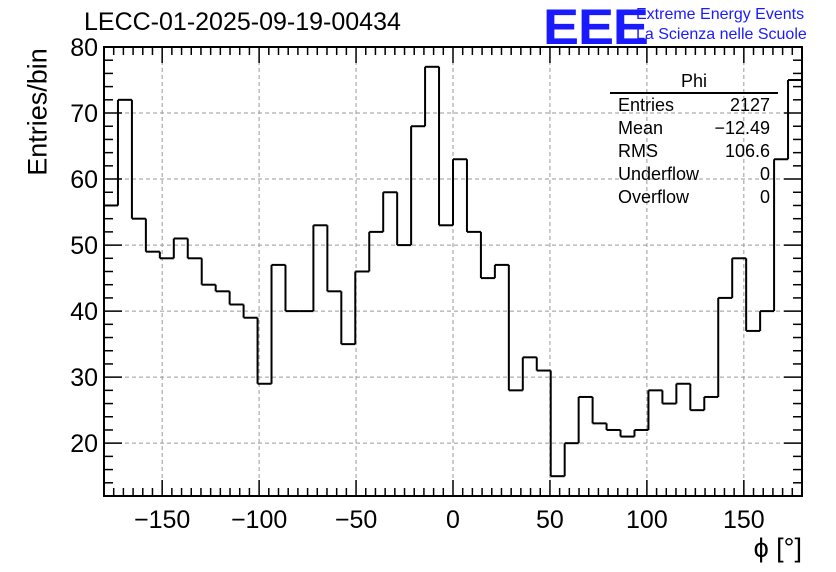  Describe the element at coordinates (84, 48) in the screenshot. I see `y-tick-label: 80` at that location.